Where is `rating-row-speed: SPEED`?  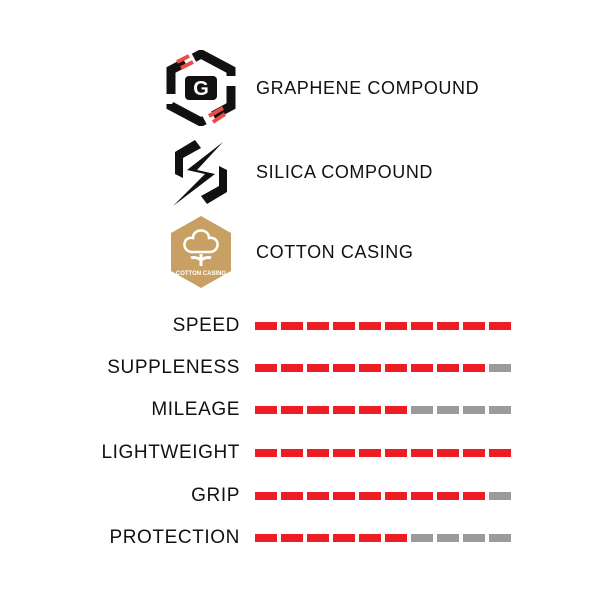
rating-row-speed: SPEED is located at coordinates (300, 326).